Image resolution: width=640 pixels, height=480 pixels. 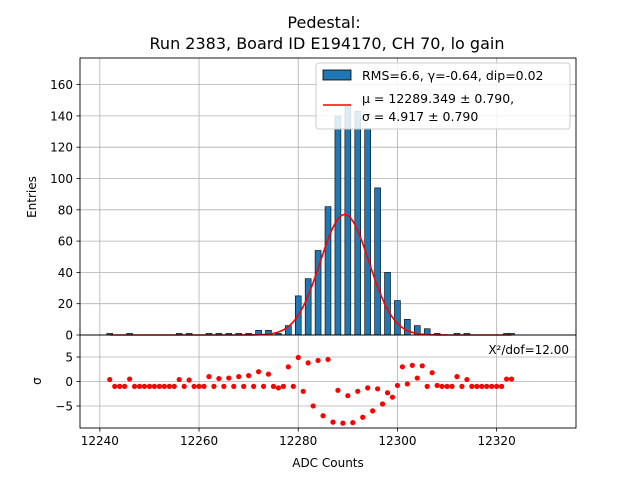 What do you see at coordinates (61, 179) in the screenshot?
I see `y-tick-label: 100` at bounding box center [61, 179].